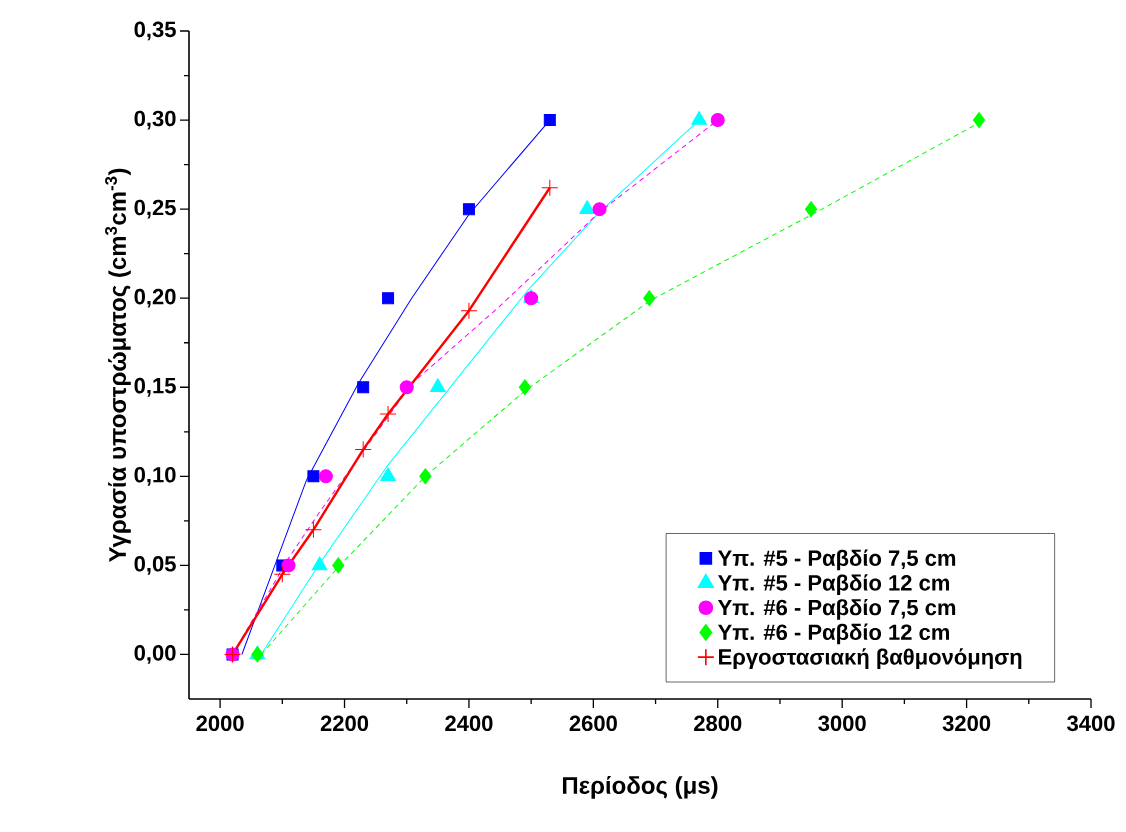 The image size is (1126, 832). What do you see at coordinates (155, 120) in the screenshot?
I see `y-tick-label: 0,30` at bounding box center [155, 120].